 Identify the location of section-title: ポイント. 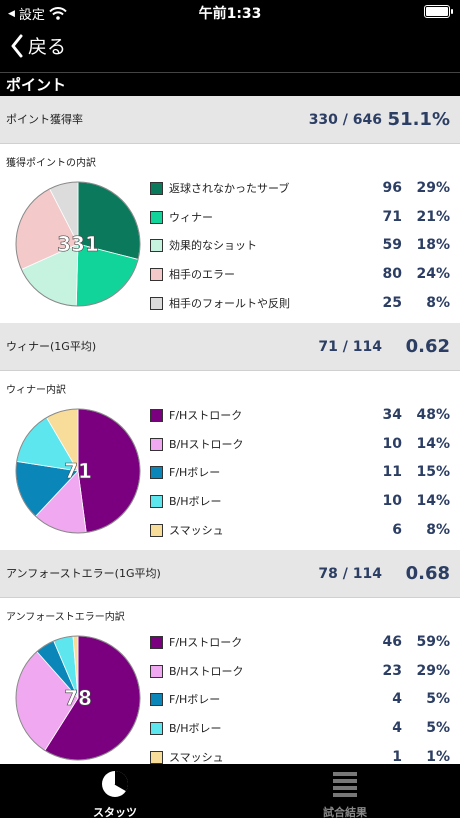
(230, 84).